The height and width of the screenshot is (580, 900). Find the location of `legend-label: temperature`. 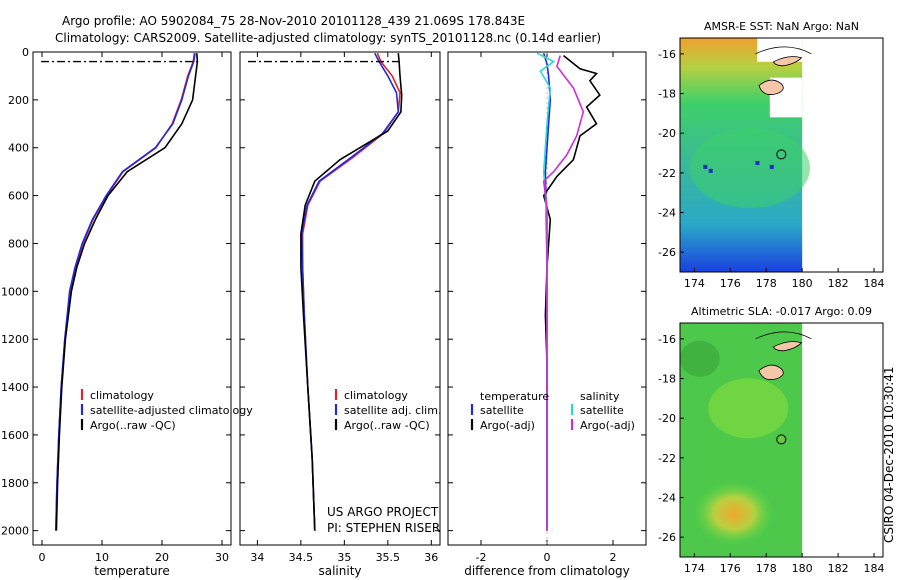

legend-label: temperature is located at coordinates (514, 396).